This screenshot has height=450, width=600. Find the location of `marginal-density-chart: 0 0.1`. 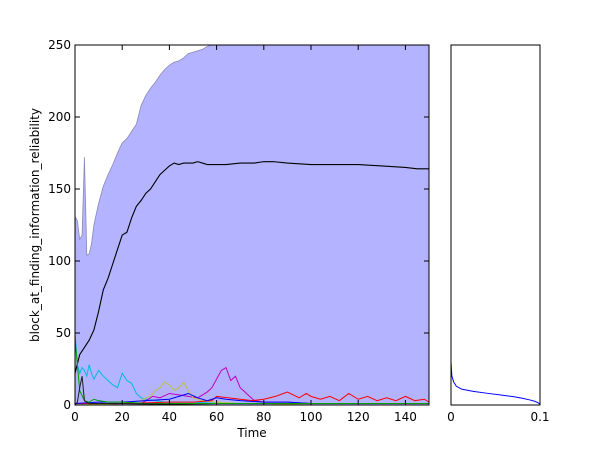

marginal-density-chart: 0 0.1 is located at coordinates (498, 234).